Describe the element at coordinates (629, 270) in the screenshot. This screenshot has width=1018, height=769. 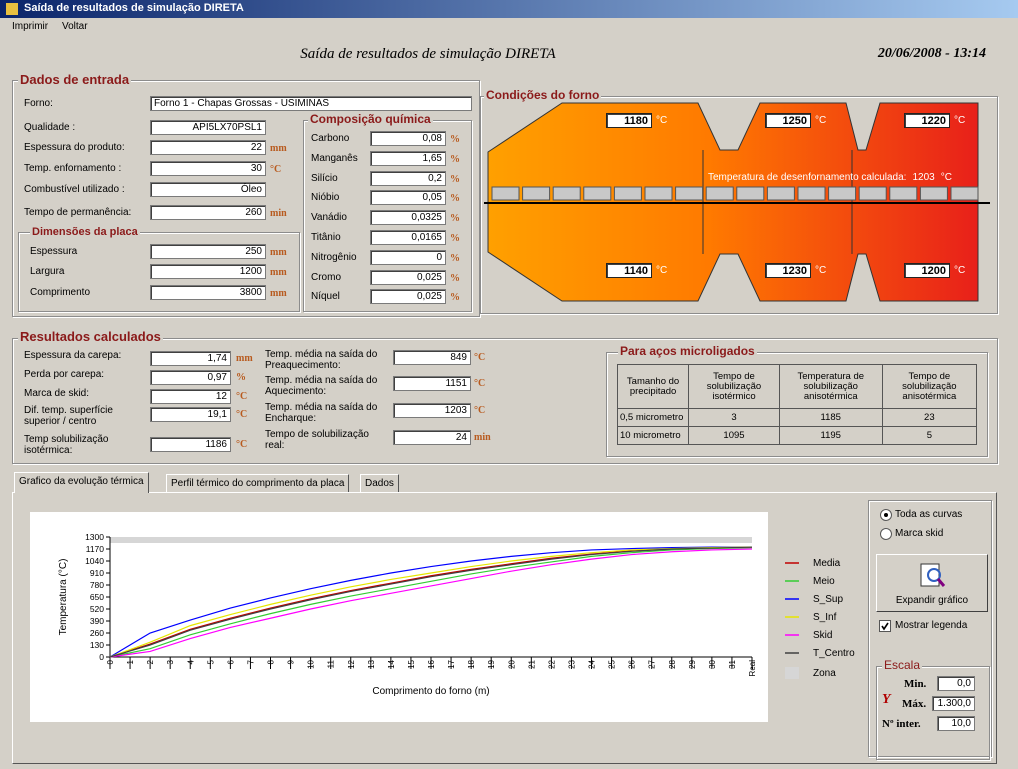
I see `zone-temp: 1140` at that location.